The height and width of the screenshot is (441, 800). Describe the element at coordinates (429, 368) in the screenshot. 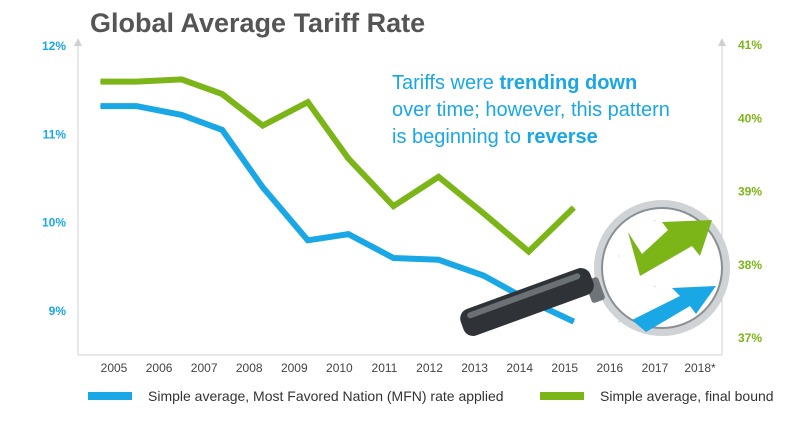

I see `x-tick-label: 2012` at that location.